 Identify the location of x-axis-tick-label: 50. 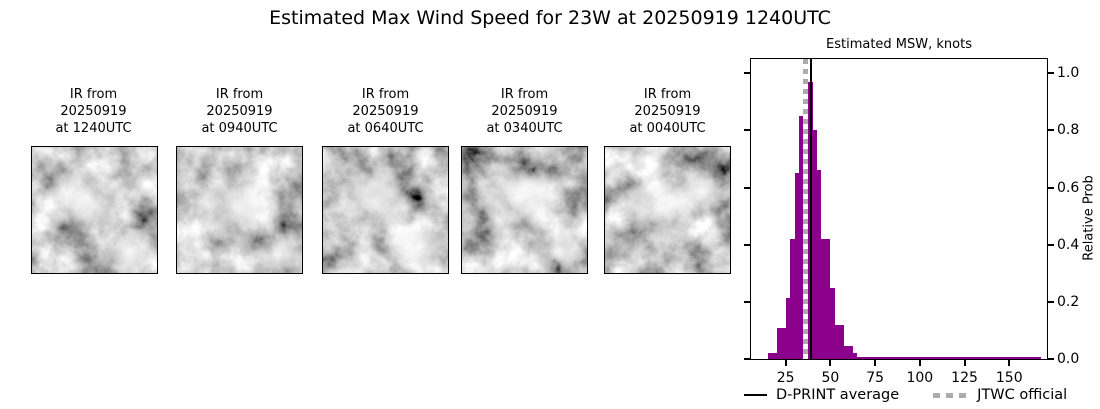
(830, 378).